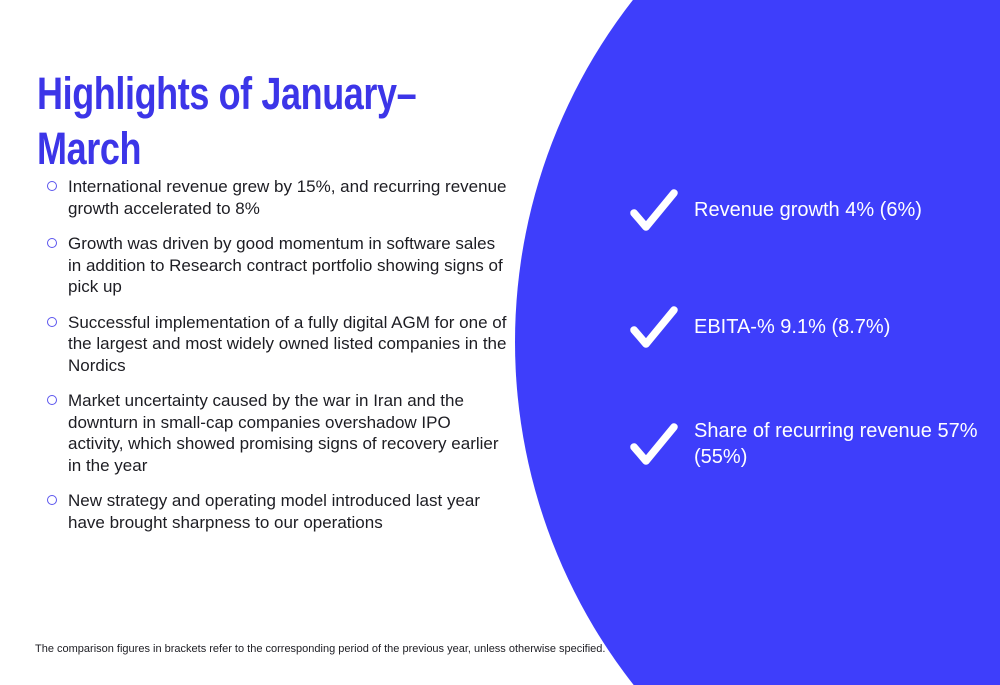  What do you see at coordinates (89, 149) in the screenshot?
I see `page-title-line-2: March` at bounding box center [89, 149].